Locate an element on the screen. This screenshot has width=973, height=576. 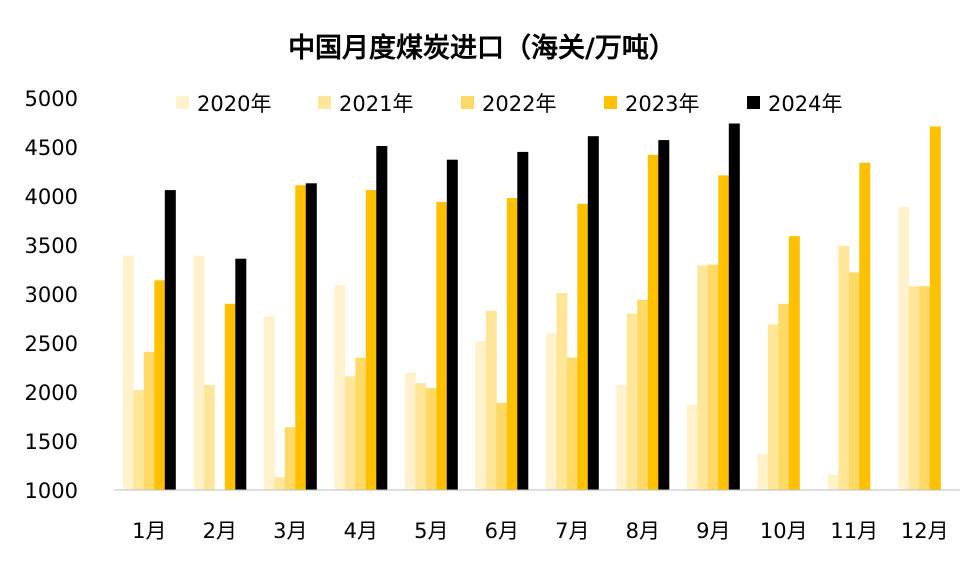
y-tick-label: 5000 is located at coordinates (51, 99).